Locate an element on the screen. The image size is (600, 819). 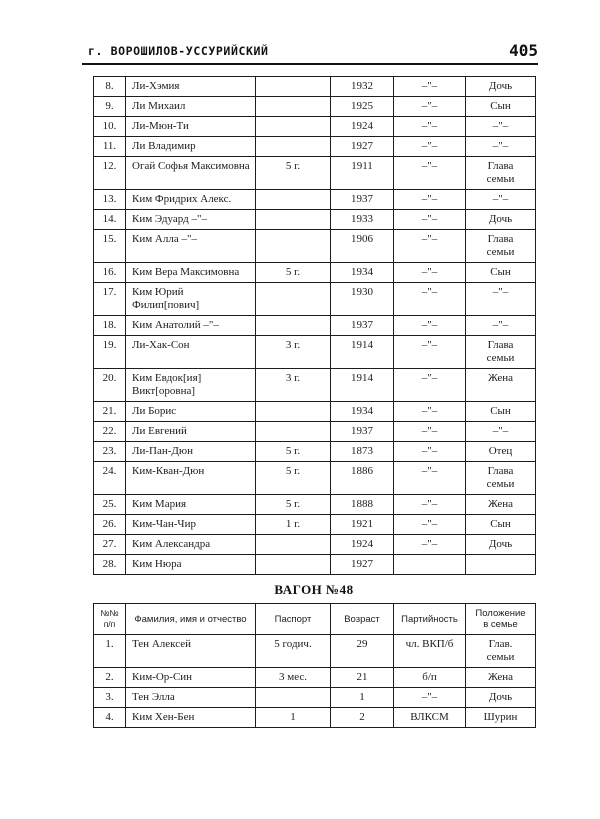
cell-number: 23. is located at coordinates (109, 451).